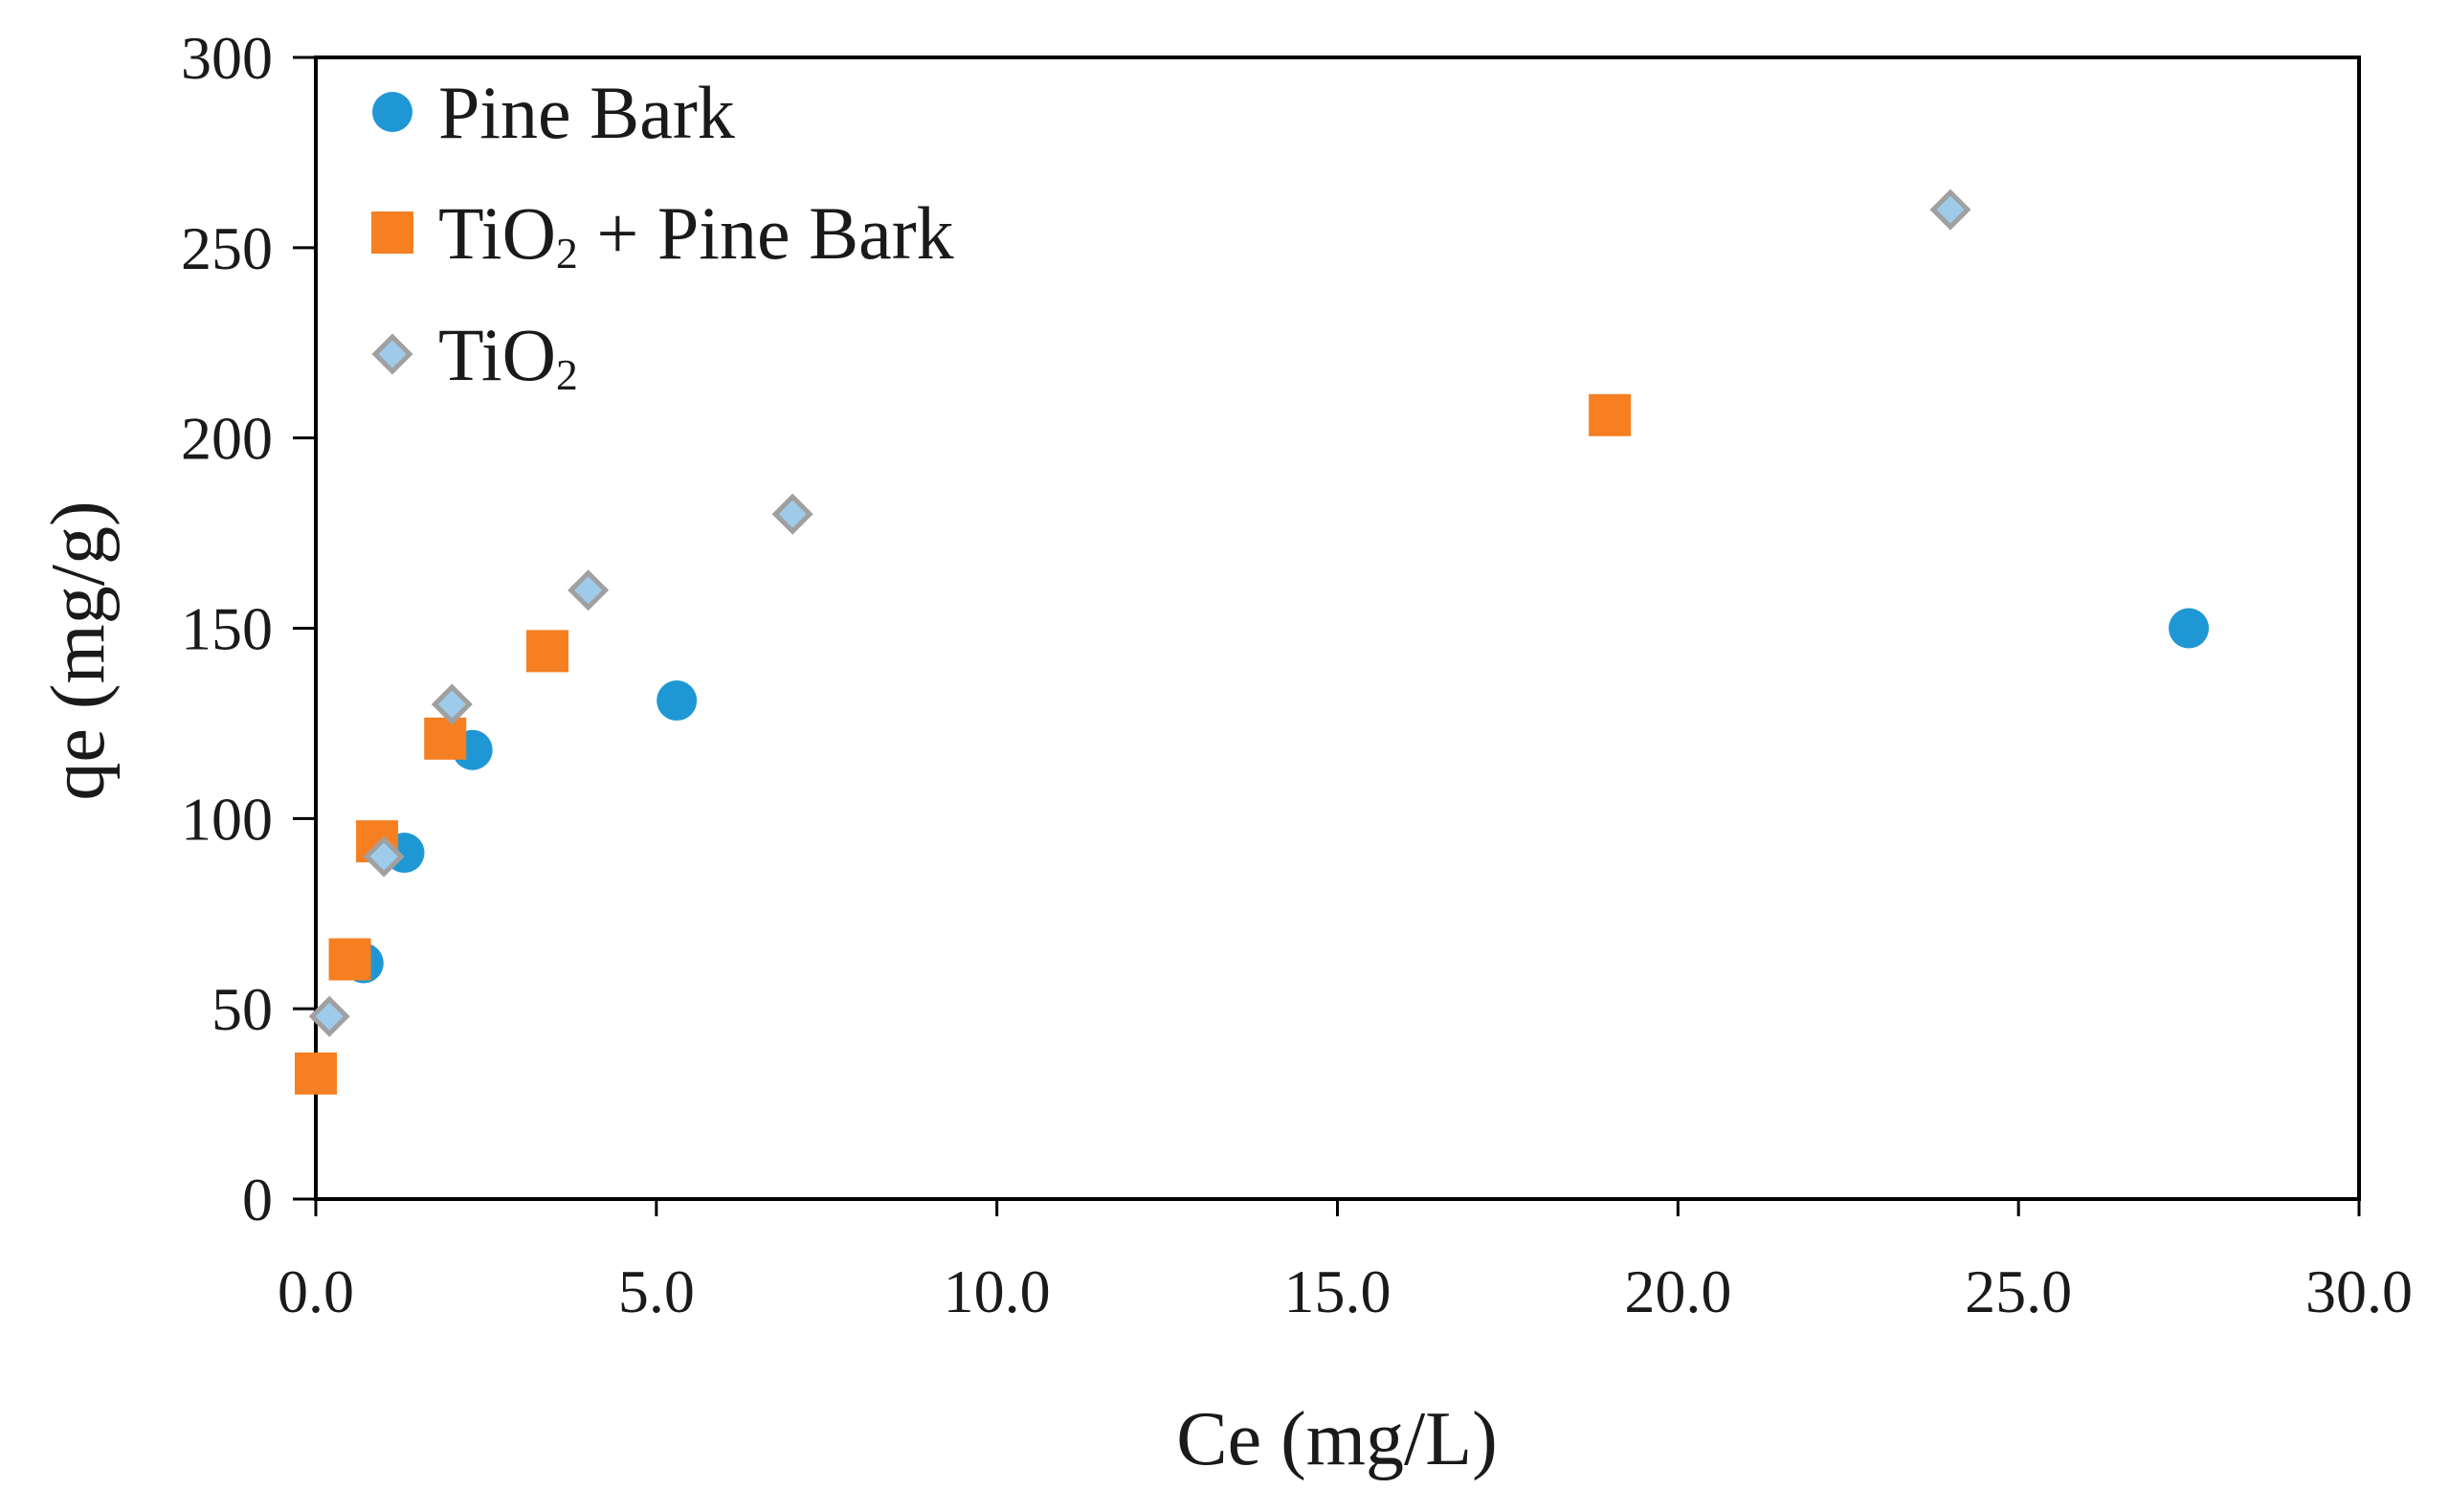 This screenshot has width=2449, height=1512. I want to click on x-axis-title: Ce (mg/L), so click(1336, 1439).